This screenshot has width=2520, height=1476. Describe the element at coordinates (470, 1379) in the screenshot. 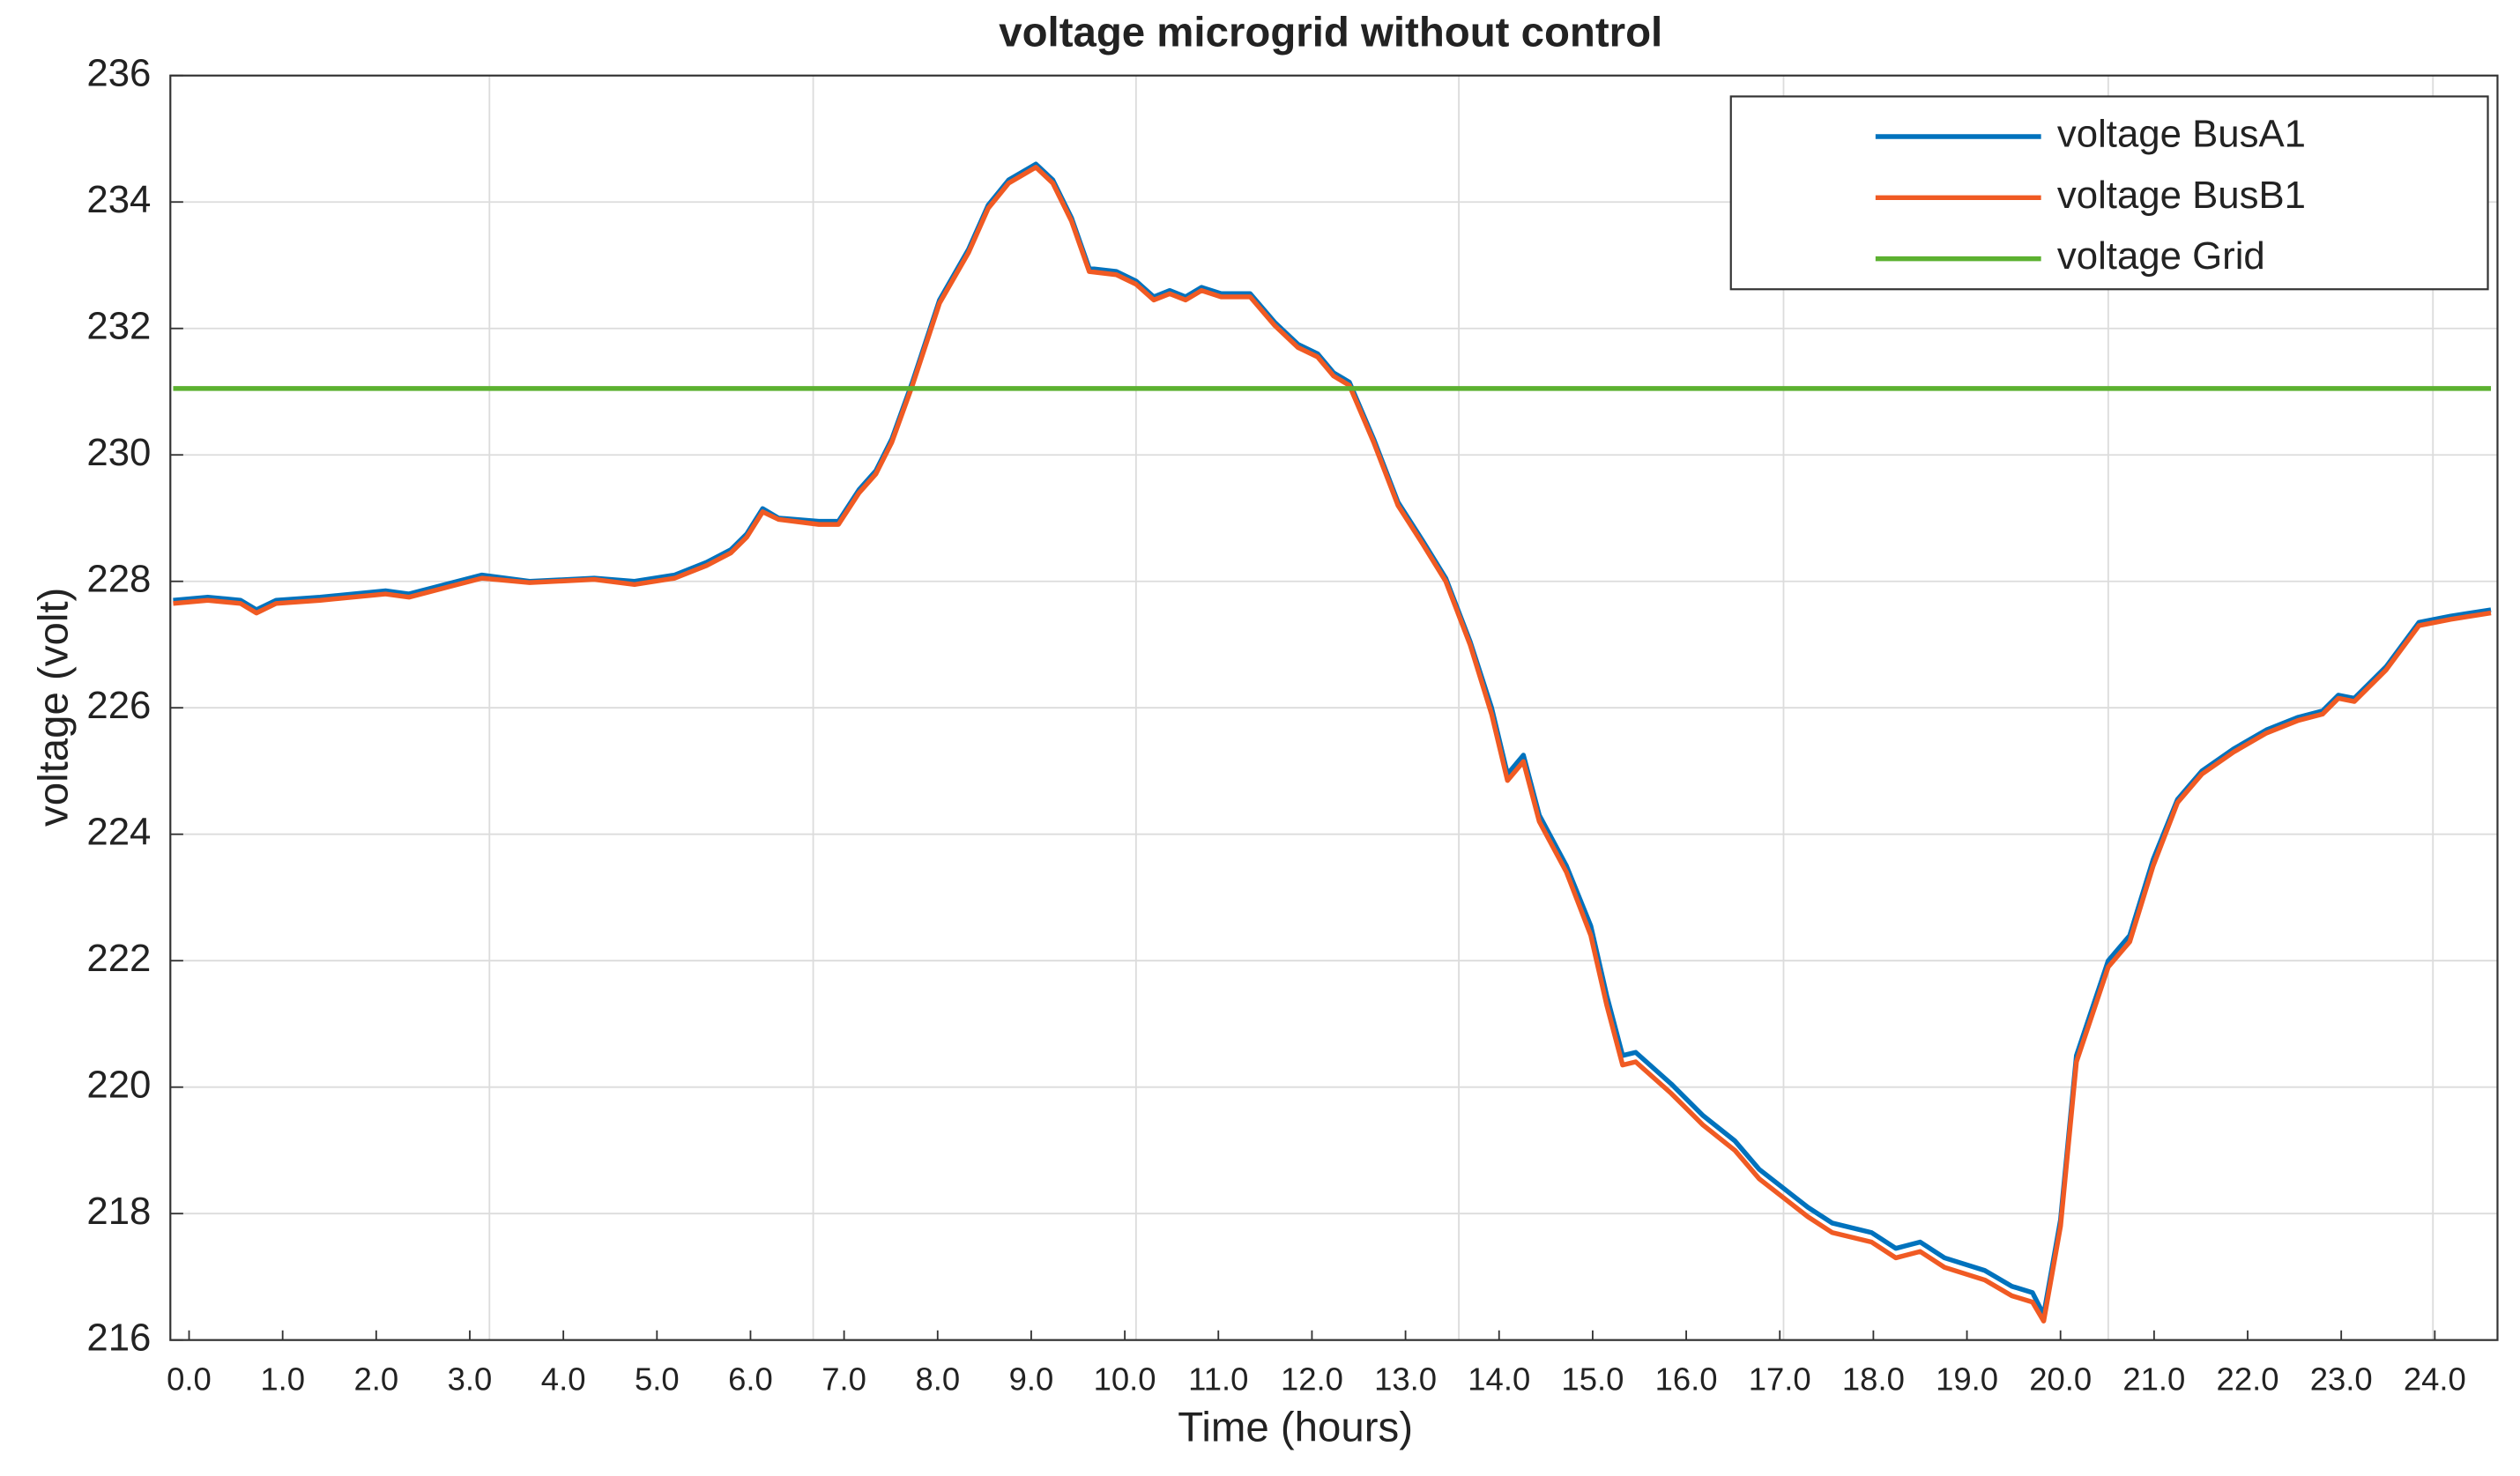

I see `x-tick-label: 3.0` at that location.